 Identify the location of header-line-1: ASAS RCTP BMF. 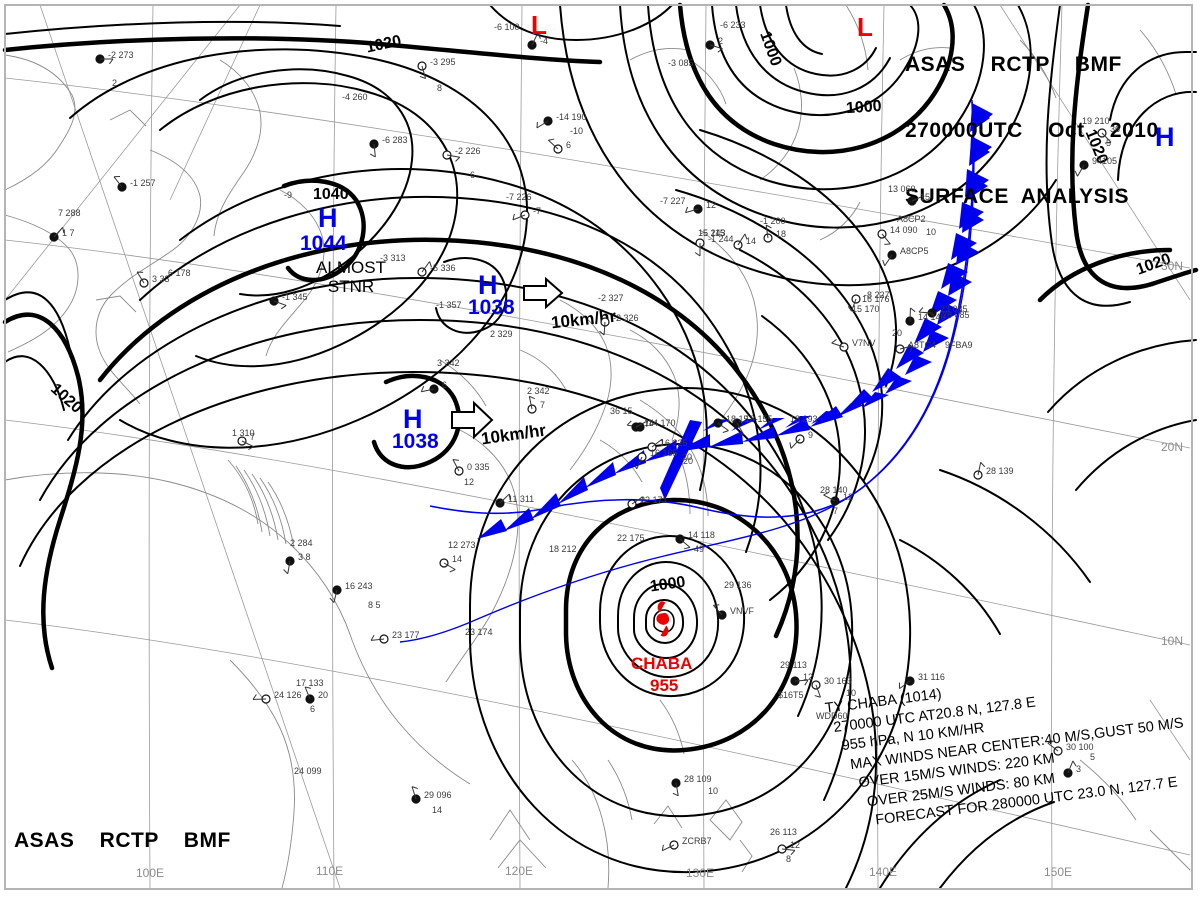
(1013, 64).